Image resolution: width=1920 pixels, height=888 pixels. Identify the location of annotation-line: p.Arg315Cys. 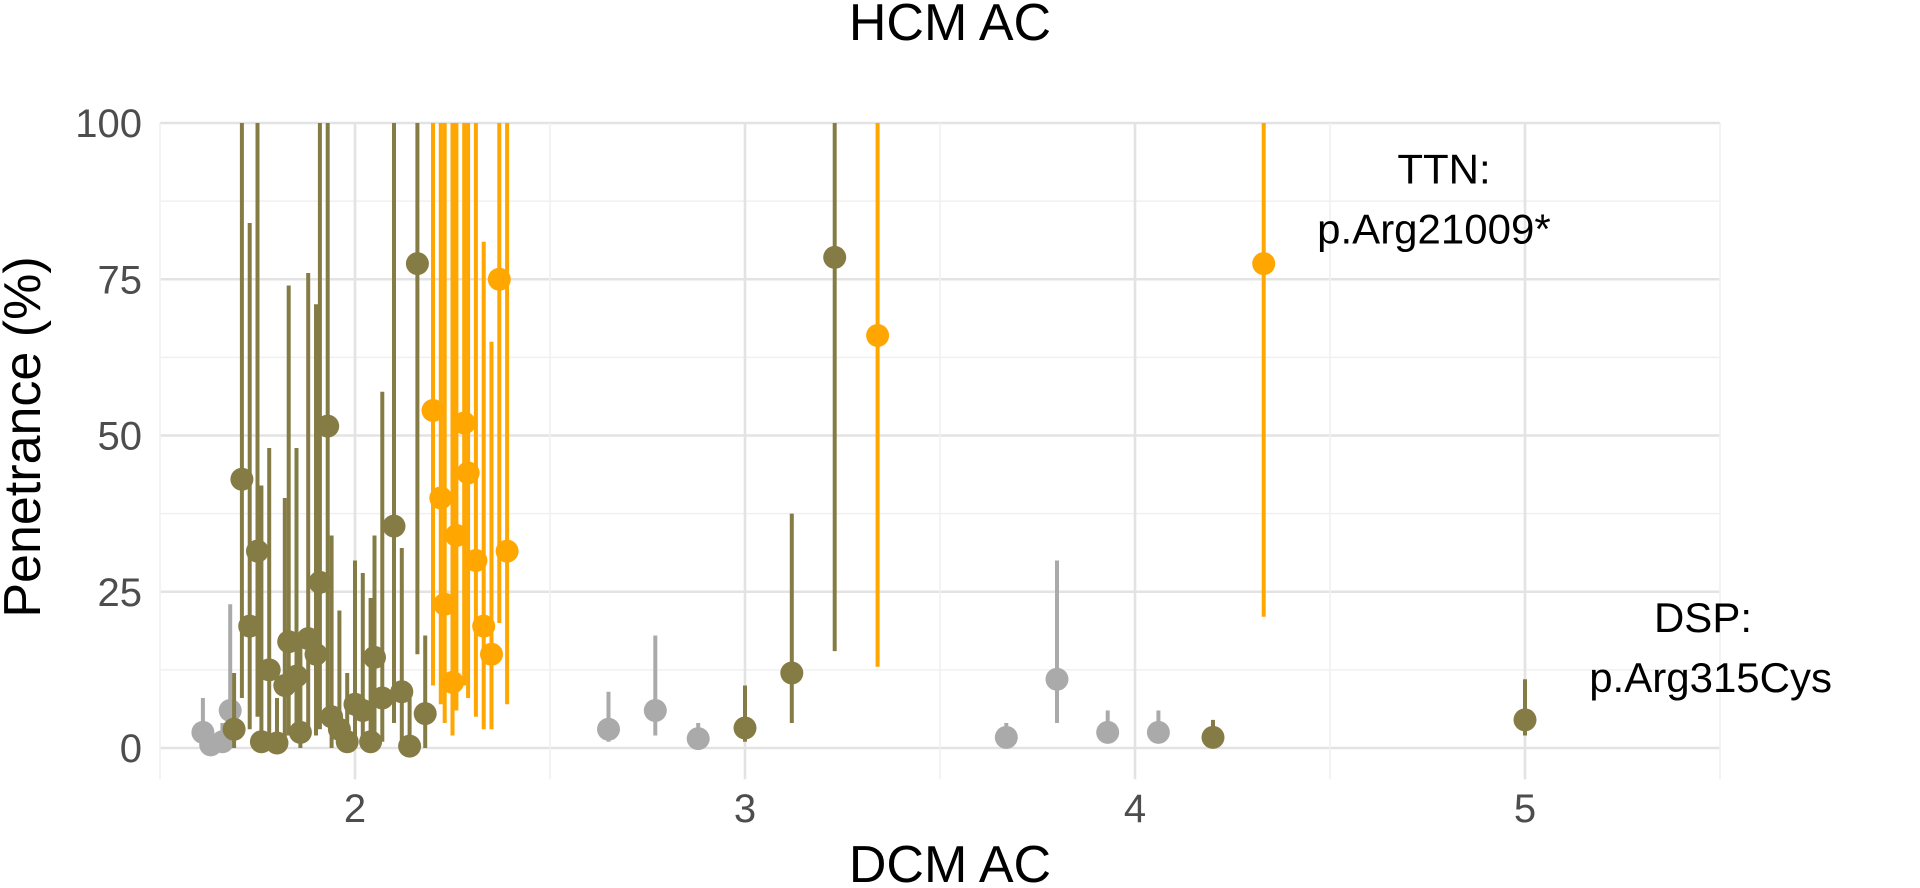
(1710, 677).